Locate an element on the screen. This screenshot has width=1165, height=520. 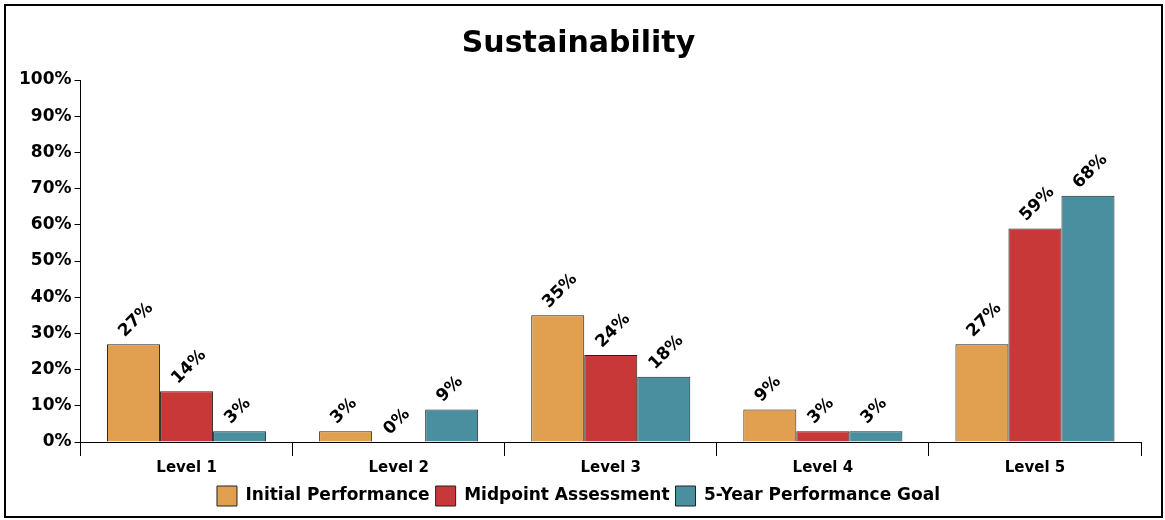
legend-label: 5-Year Performance Goal is located at coordinates (822, 494).